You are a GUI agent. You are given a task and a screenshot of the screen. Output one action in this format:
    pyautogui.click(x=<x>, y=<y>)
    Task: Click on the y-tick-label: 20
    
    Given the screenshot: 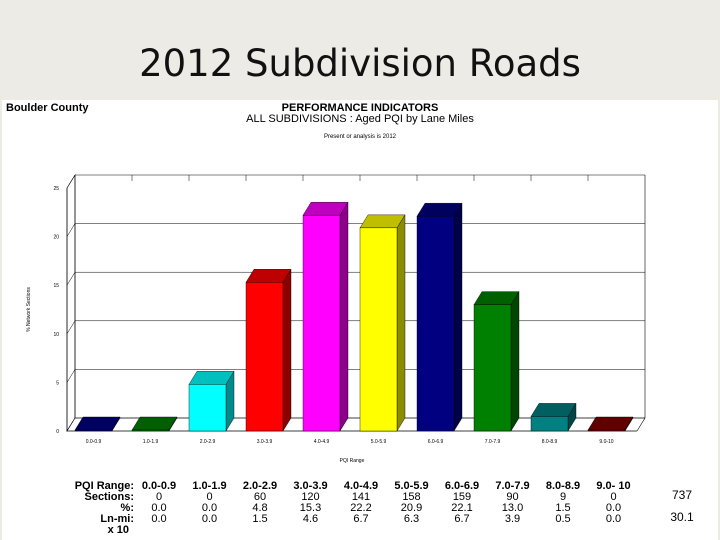 What is the action you would take?
    pyautogui.click(x=56, y=238)
    